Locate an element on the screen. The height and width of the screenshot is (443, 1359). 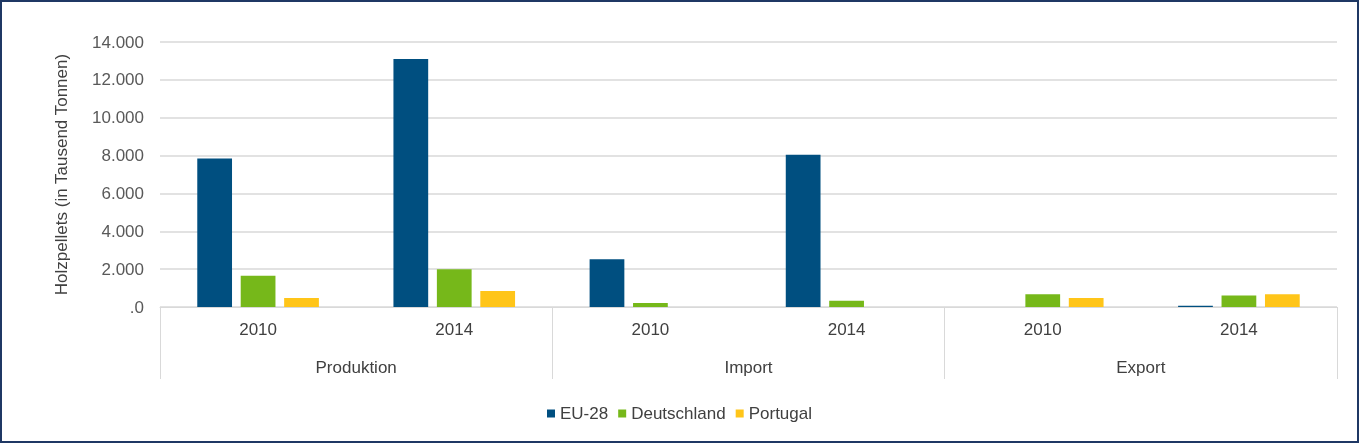
legend-label: Portugal is located at coordinates (780, 413).